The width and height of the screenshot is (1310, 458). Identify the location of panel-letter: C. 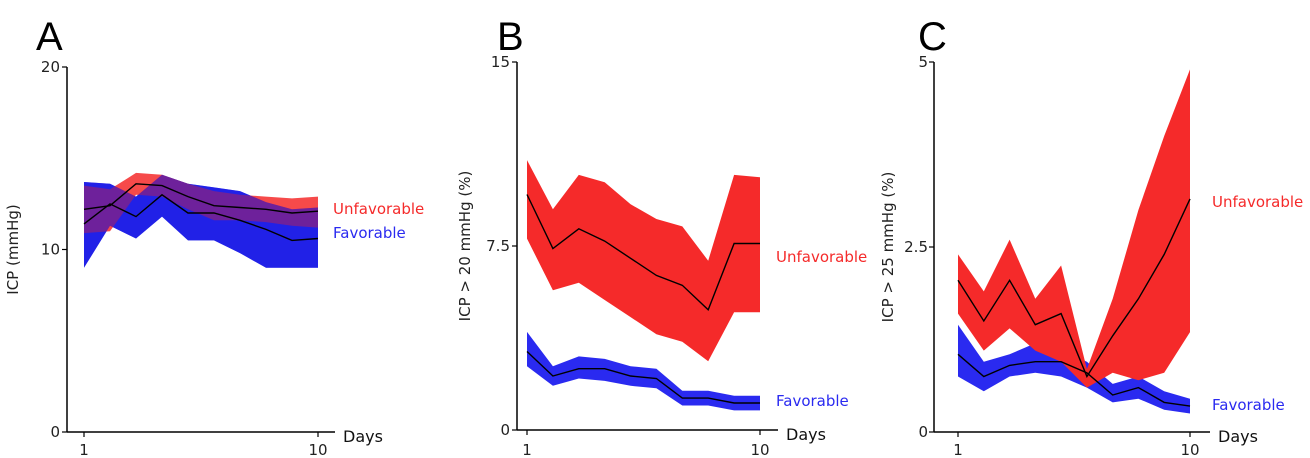
(932, 37).